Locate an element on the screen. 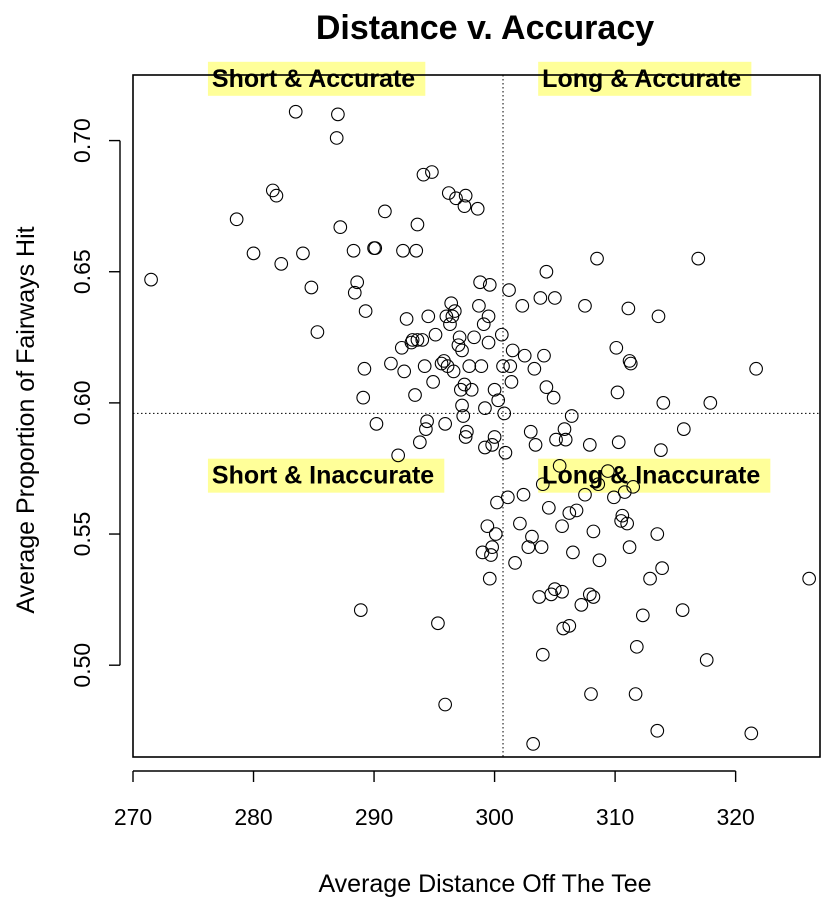 The width and height of the screenshot is (840, 905). quadrant-label-text: Short & Inaccurate is located at coordinates (323, 476).